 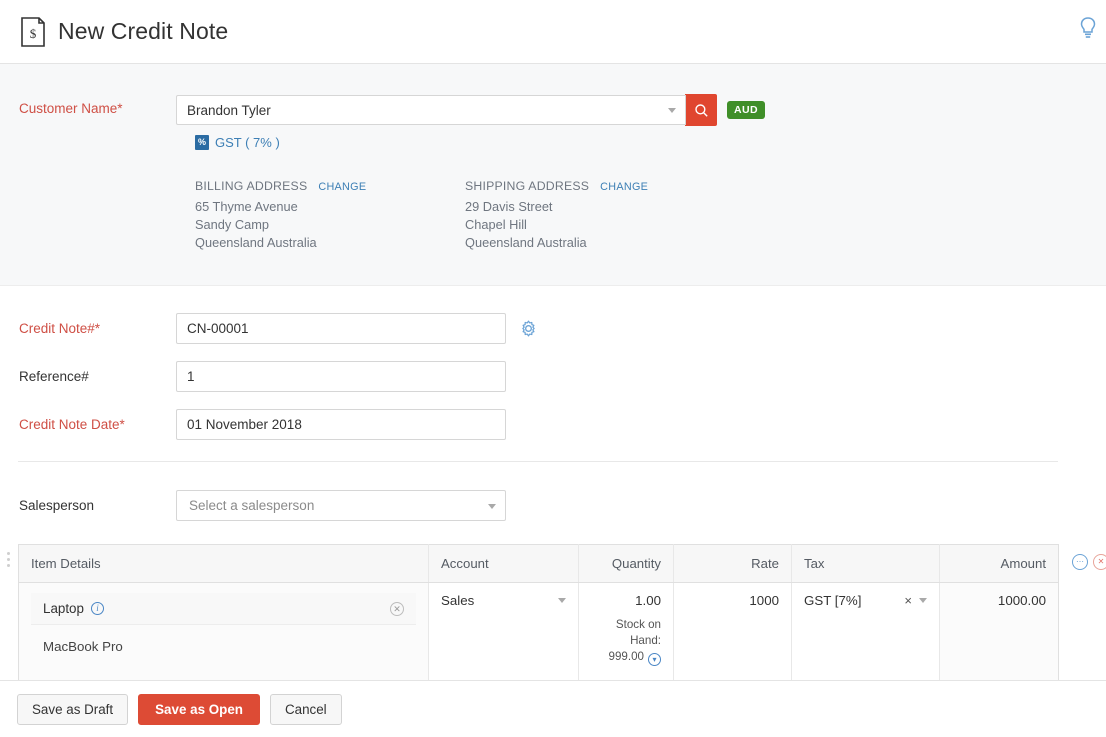 What do you see at coordinates (1089, 562) in the screenshot?
I see `row-action-buttons: ⋯ ✕` at bounding box center [1089, 562].